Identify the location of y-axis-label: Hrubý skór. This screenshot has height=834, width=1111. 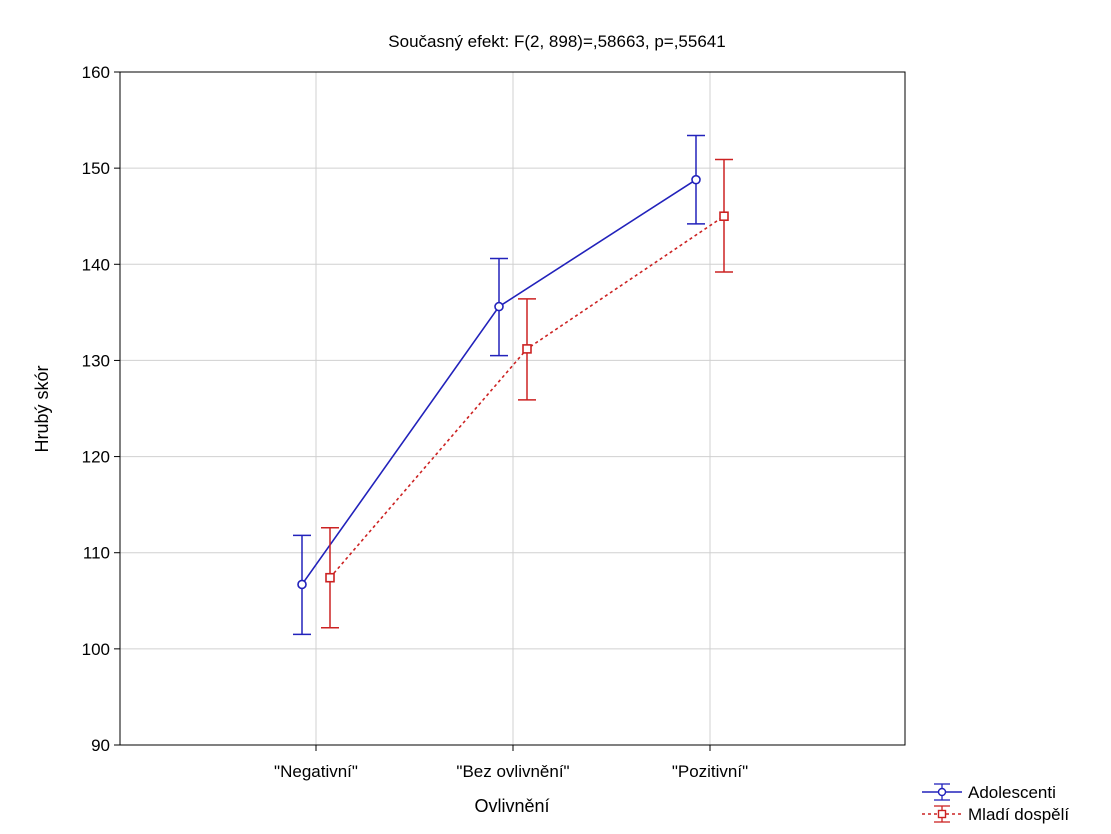
(42, 408).